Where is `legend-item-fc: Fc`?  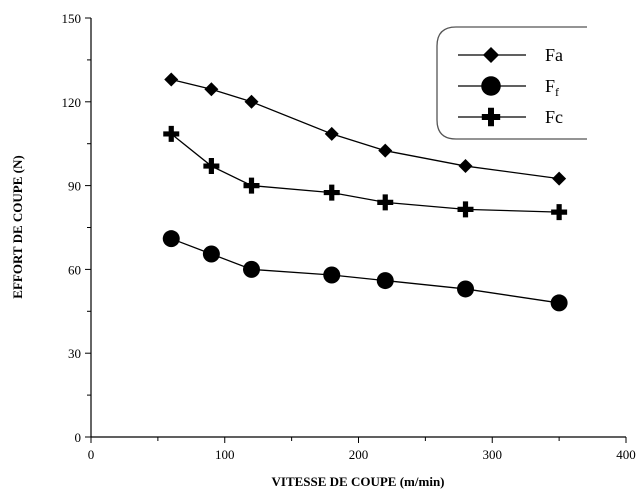
legend-item-fc: Fc is located at coordinates (510, 117).